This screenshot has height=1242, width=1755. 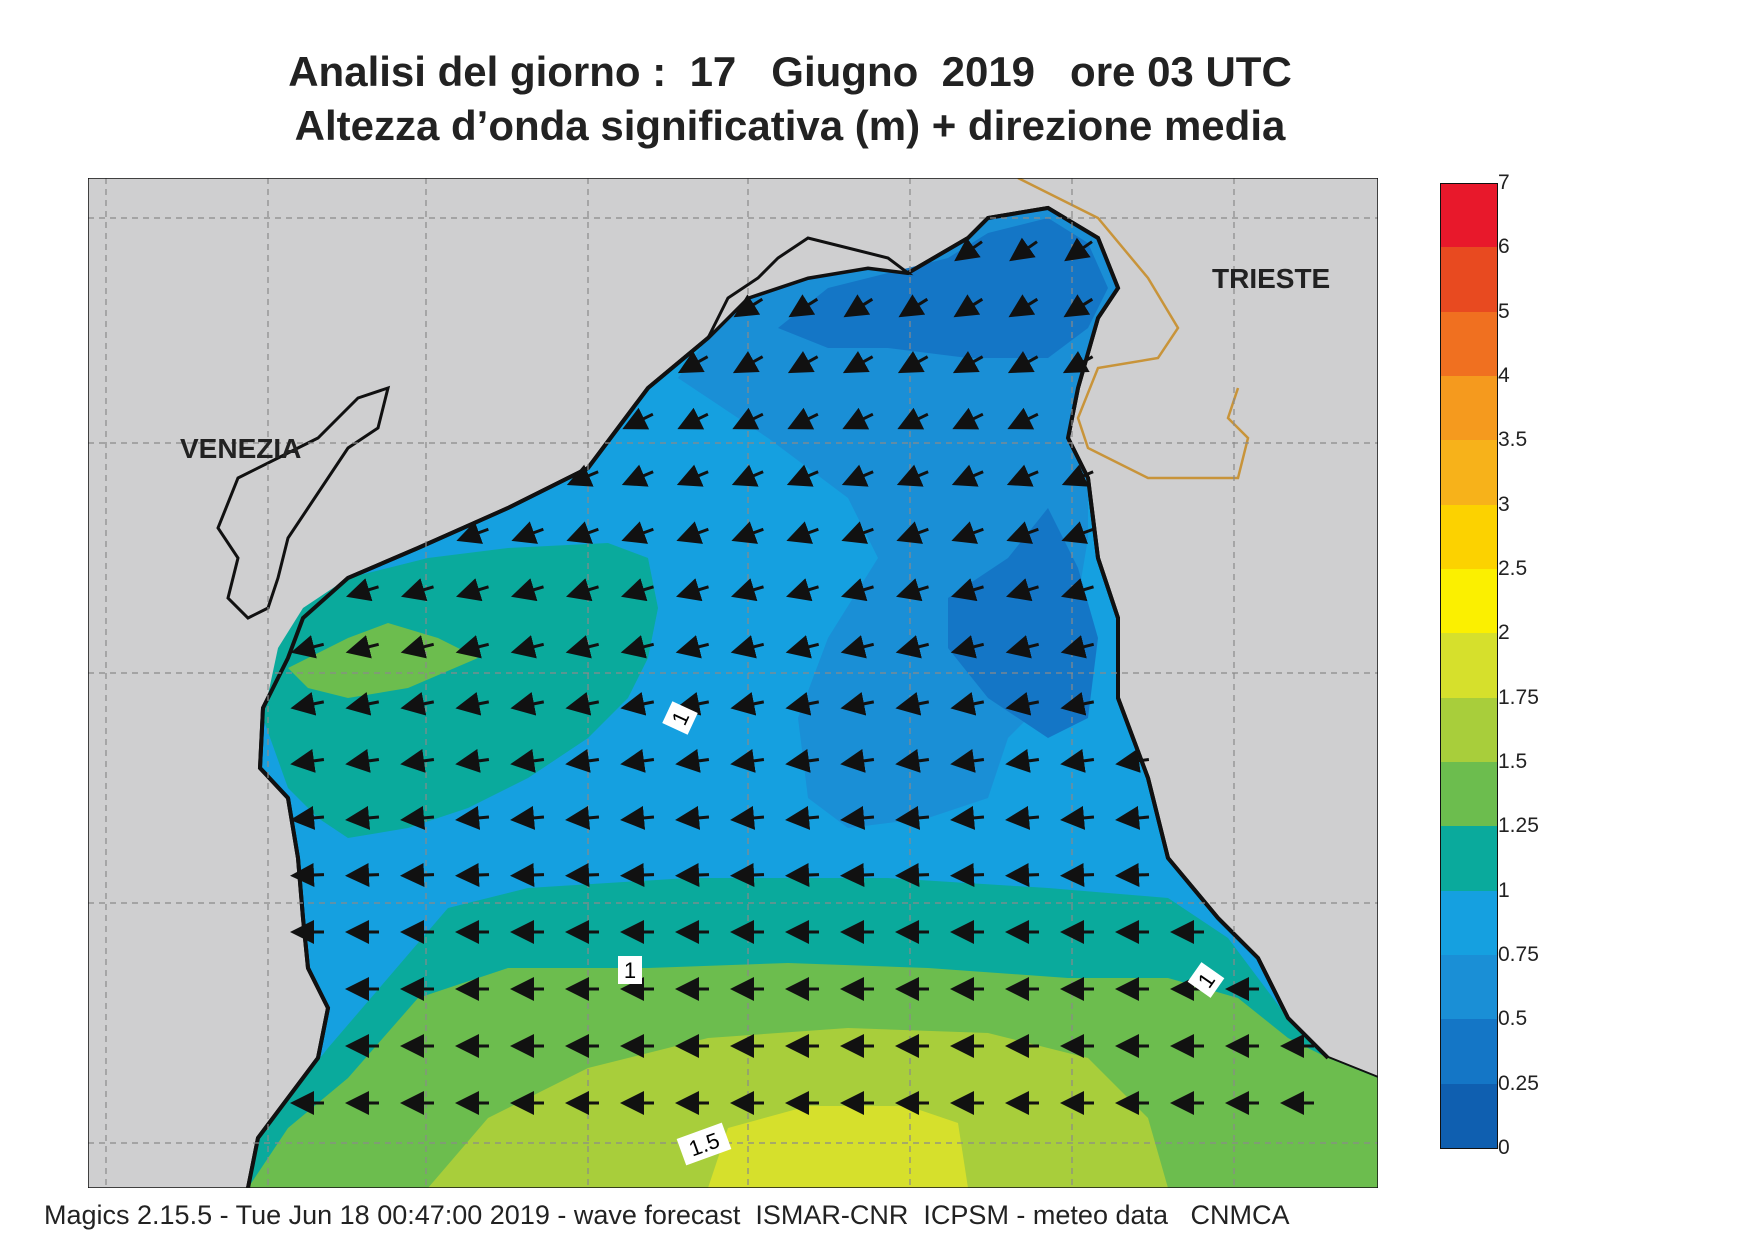 What do you see at coordinates (1518, 697) in the screenshot?
I see `legend-label: 1.75` at bounding box center [1518, 697].